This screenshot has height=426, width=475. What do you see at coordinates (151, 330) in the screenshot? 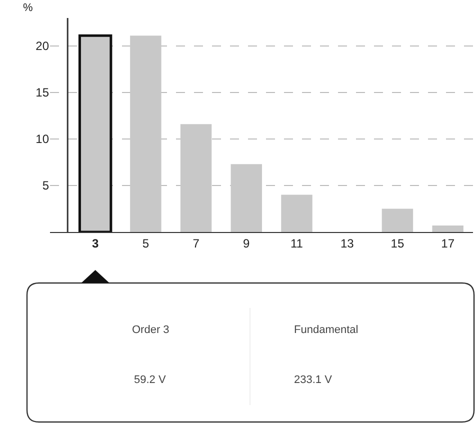
I see `text: Order 3` at bounding box center [151, 330].